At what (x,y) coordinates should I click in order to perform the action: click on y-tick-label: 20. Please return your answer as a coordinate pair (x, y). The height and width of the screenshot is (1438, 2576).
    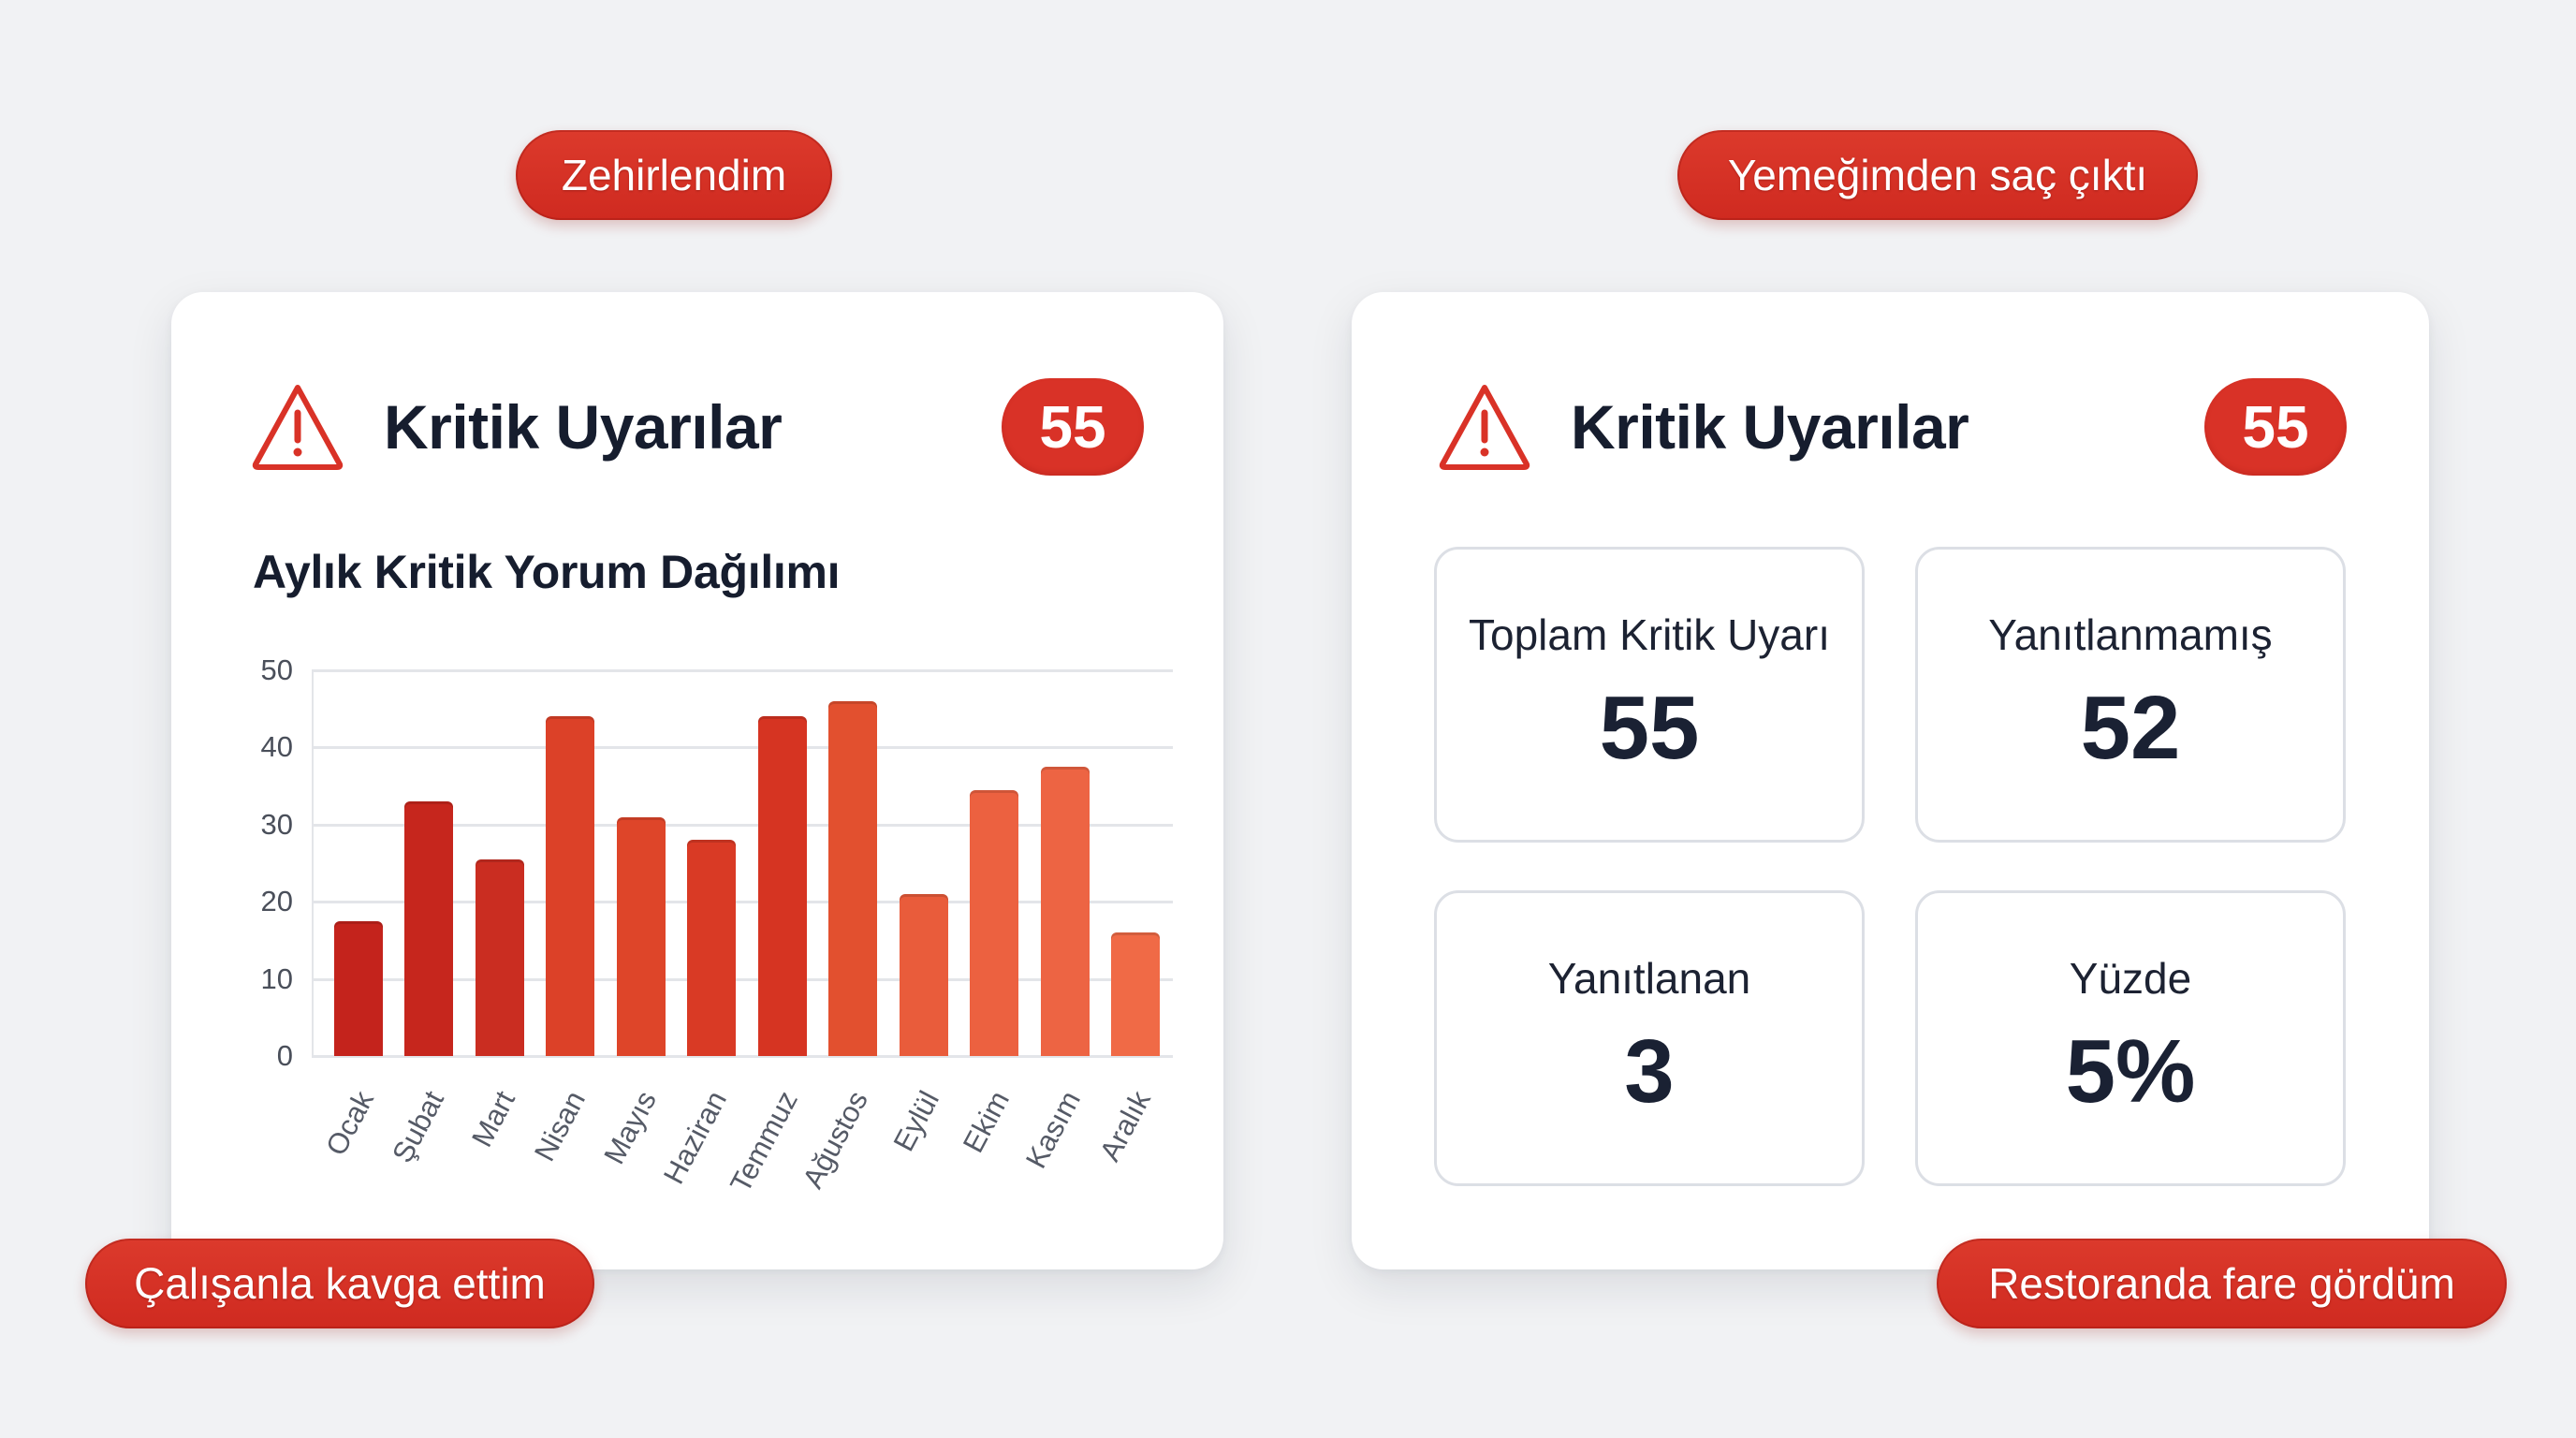
    Looking at the image, I should click on (276, 901).